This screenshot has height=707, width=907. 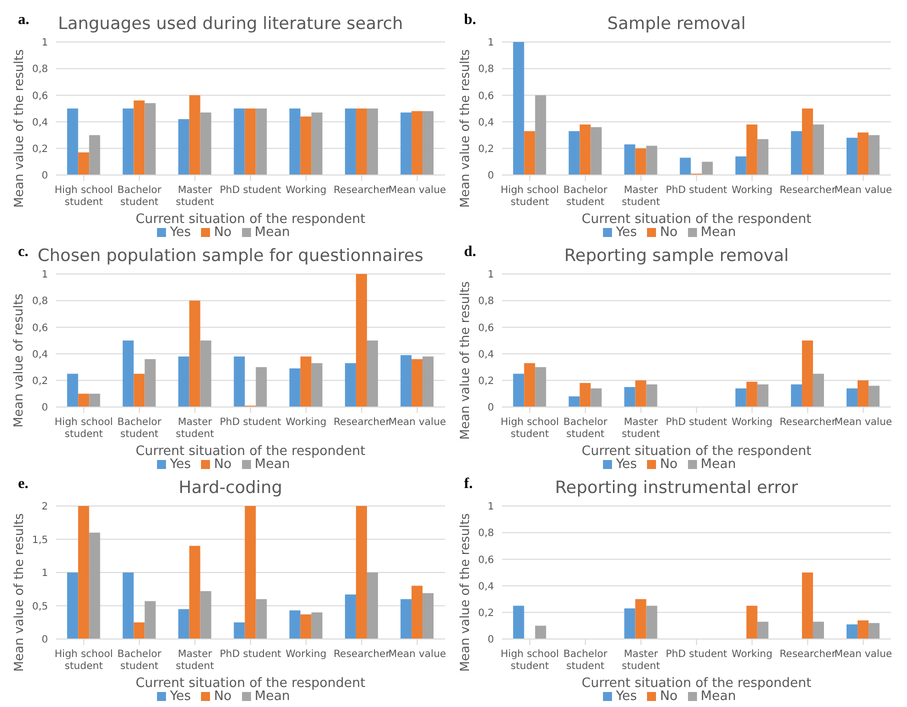 What do you see at coordinates (230, 488) in the screenshot?
I see `chart-title: Hard-coding` at bounding box center [230, 488].